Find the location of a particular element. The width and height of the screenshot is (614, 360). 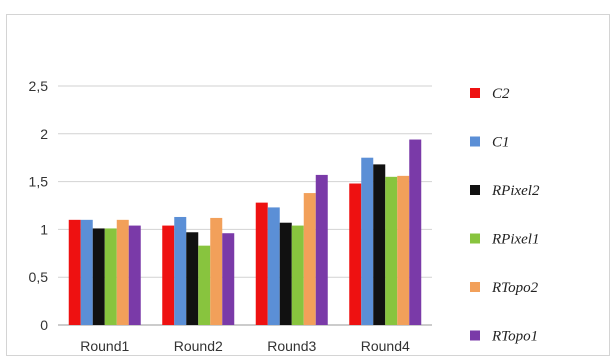

bar-rtopo2-round3 is located at coordinates (309, 259).